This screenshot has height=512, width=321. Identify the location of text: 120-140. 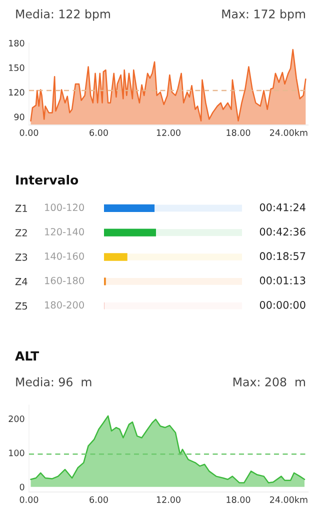
(64, 232).